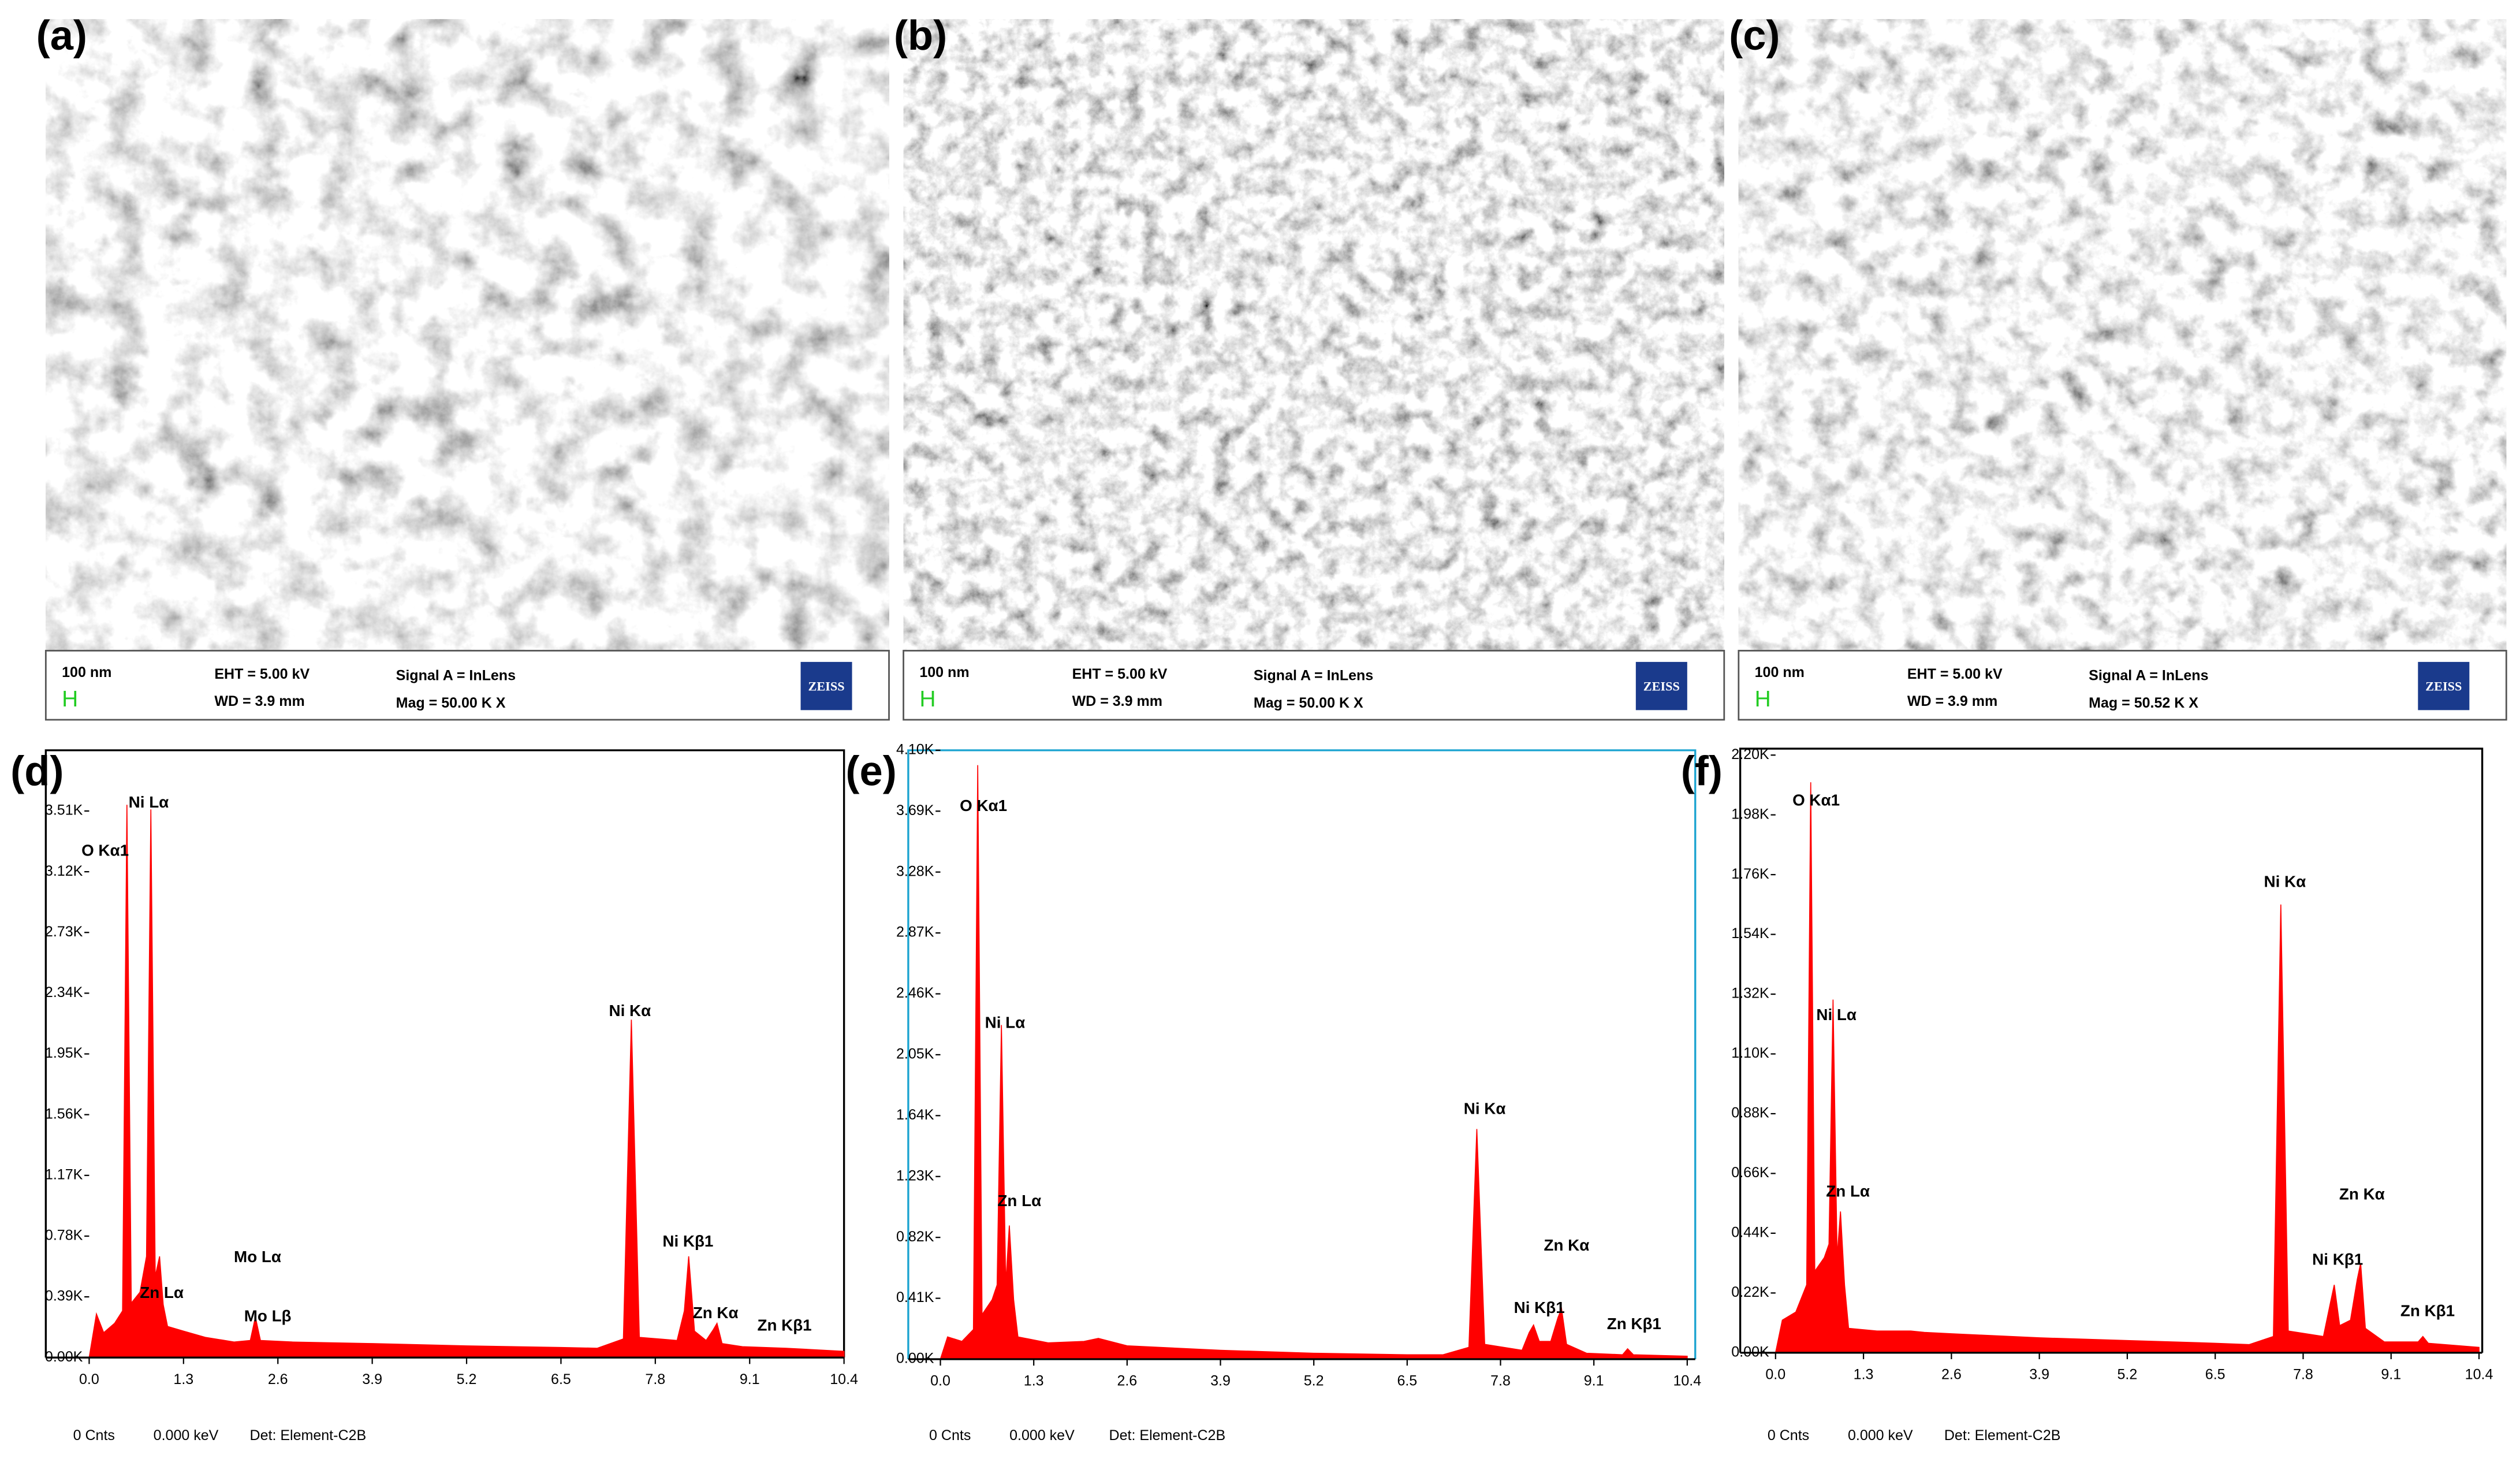  I want to click on y-tick-label: 0.22K, so click(1750, 1292).